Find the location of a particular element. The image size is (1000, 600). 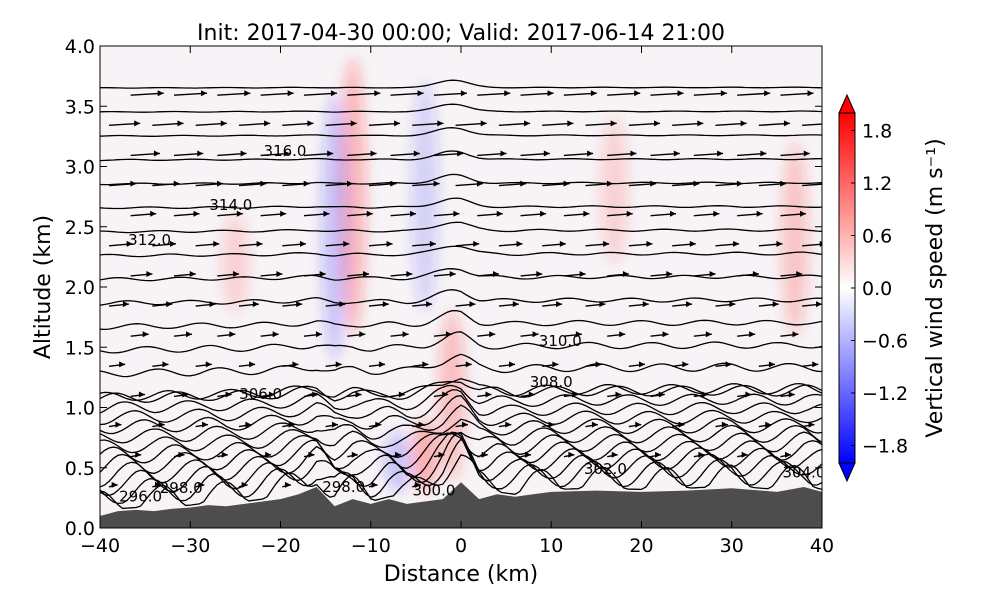

colorbar-ticks: 1.8 1.2 0.6 0.0 −0.6 −1.2 −1.8 is located at coordinates (879, 289).